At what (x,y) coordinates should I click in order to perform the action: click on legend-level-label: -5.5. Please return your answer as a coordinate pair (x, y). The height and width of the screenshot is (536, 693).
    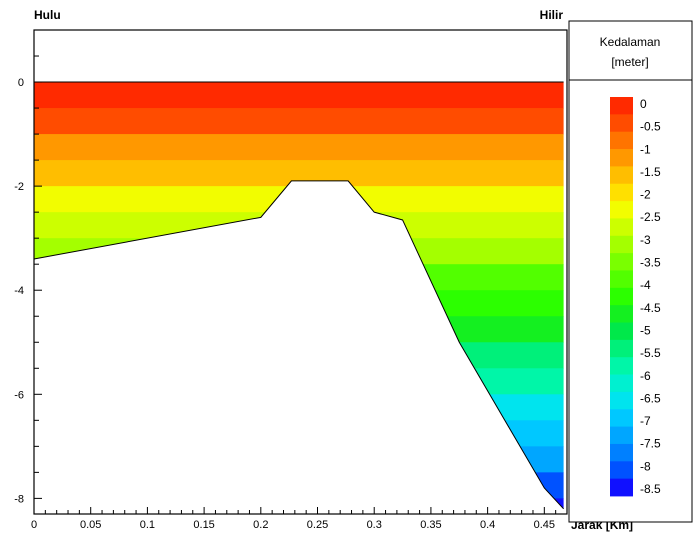
    Looking at the image, I should click on (650, 353).